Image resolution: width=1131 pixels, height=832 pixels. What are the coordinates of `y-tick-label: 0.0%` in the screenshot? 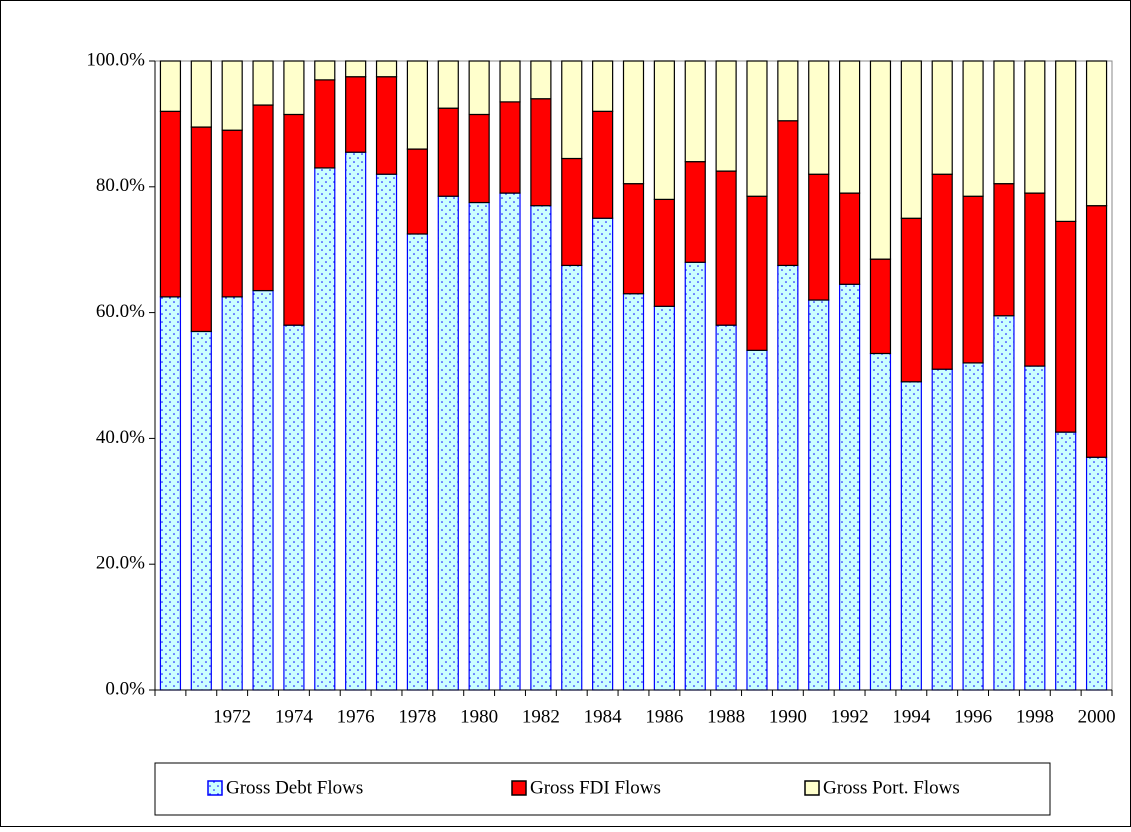 It's located at (125, 688).